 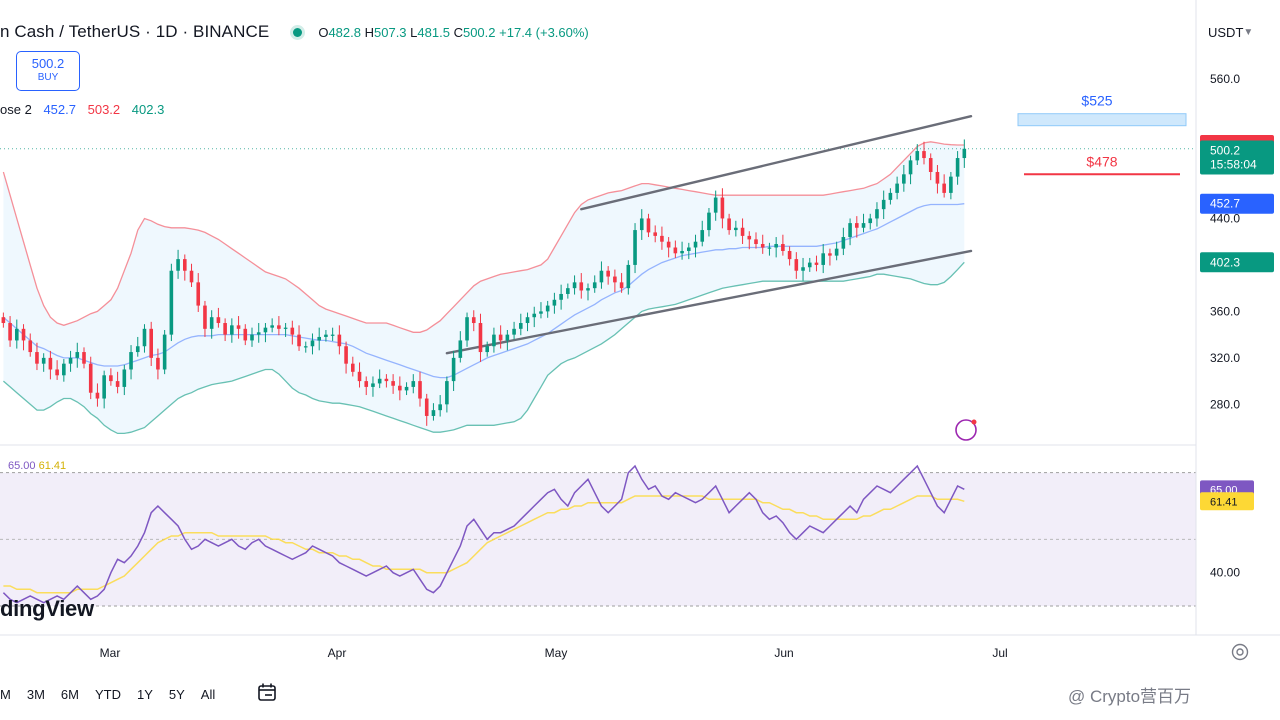 I want to click on symbol-title: n Cash / TetherUS · 1D · BINANCE, so click(x=135, y=31).